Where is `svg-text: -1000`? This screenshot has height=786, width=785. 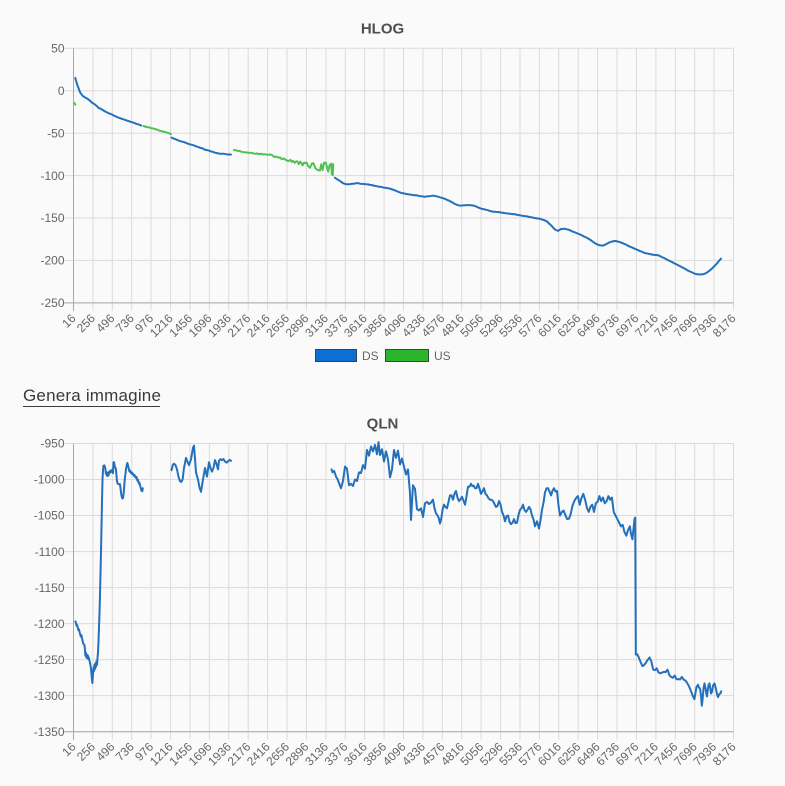 svg-text: -1000 is located at coordinates (49, 480).